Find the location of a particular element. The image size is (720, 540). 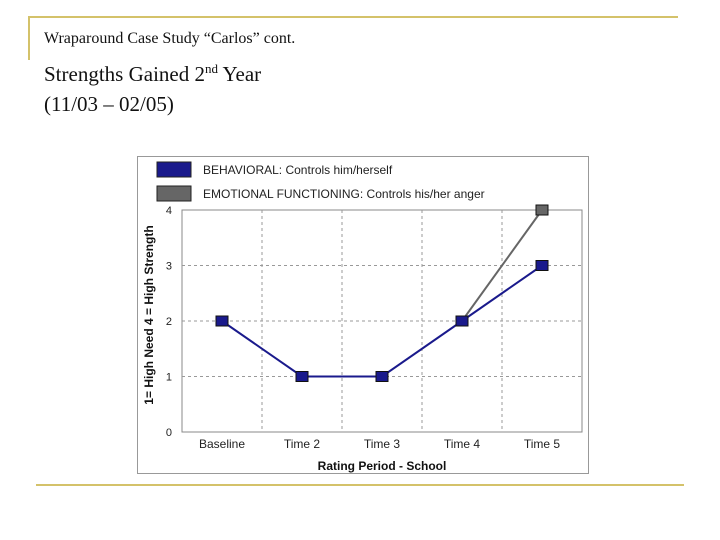

date-range: (11/03 – 02/05) is located at coordinates (109, 104).